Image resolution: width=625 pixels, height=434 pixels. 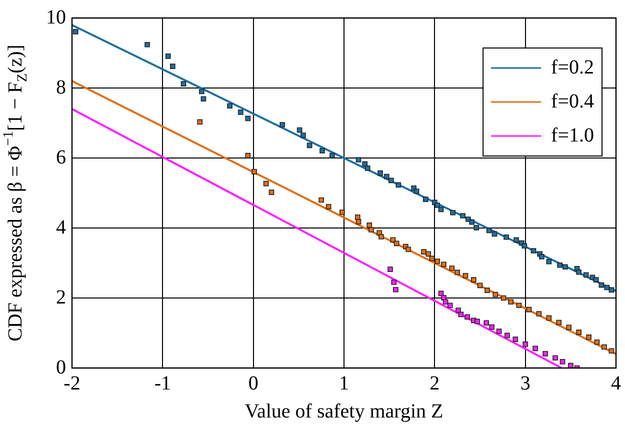 I want to click on x-tick-label: 0, so click(x=253, y=383).